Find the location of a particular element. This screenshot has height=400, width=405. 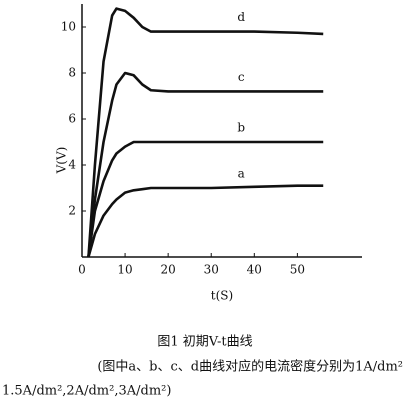

x-tick-label: 10 is located at coordinates (124, 270).